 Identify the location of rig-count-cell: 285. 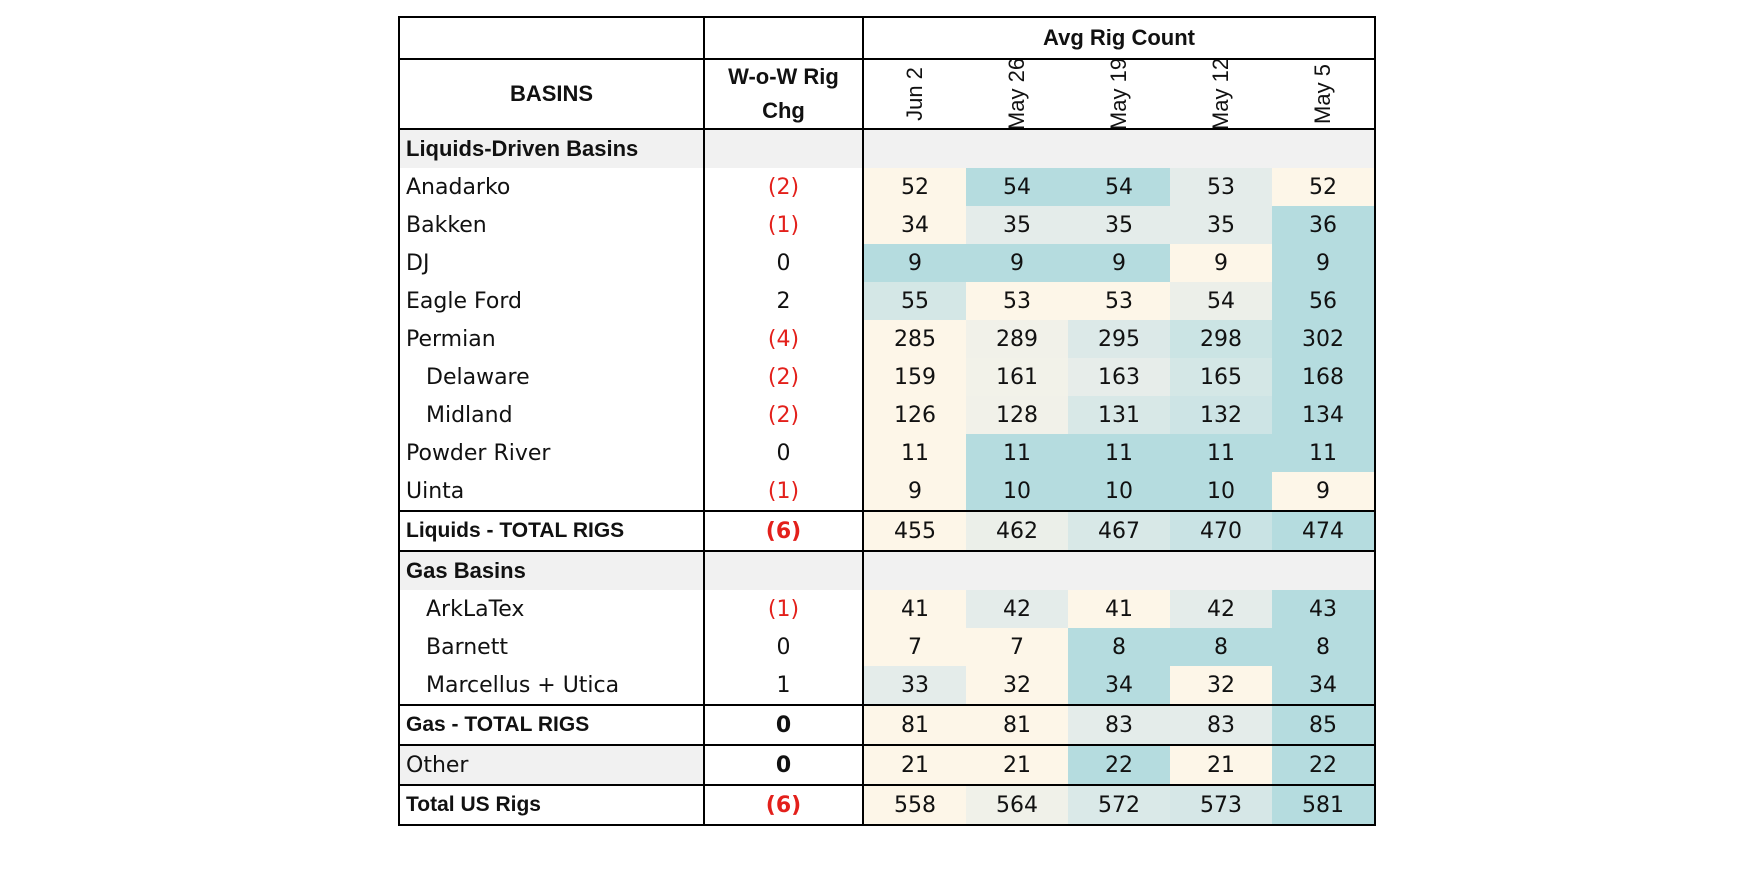
(914, 339).